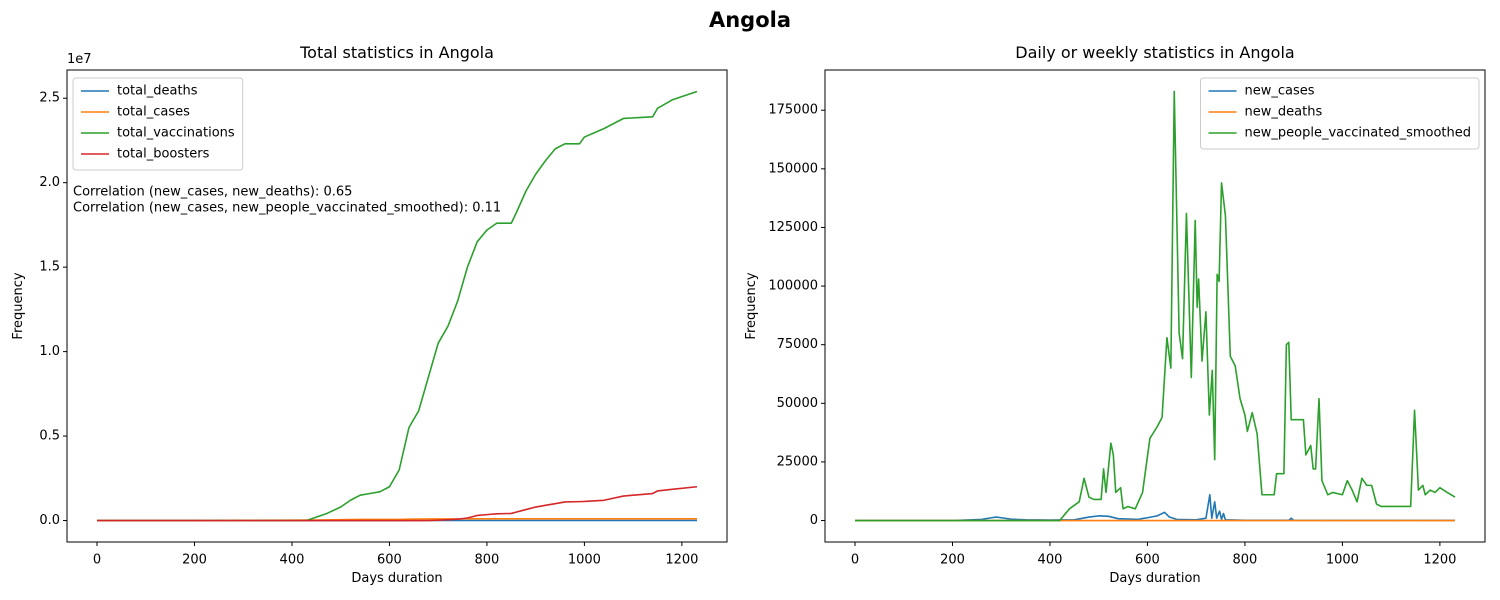  Describe the element at coordinates (153, 112) in the screenshot. I see `legend-label: total_cases` at that location.